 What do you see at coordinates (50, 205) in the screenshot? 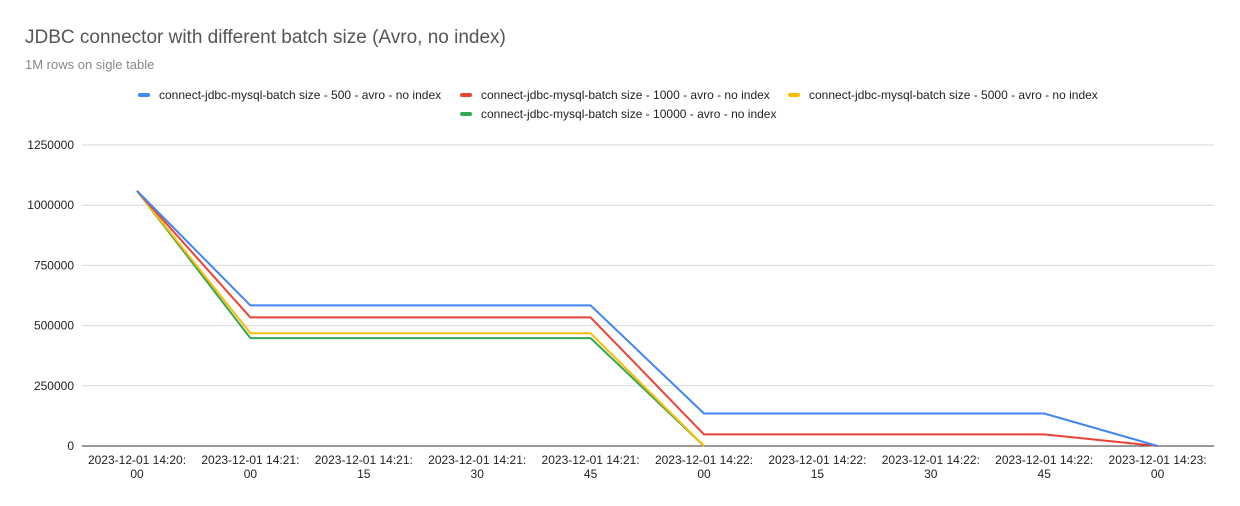
I see `y-tick-label: 1000000` at bounding box center [50, 205].